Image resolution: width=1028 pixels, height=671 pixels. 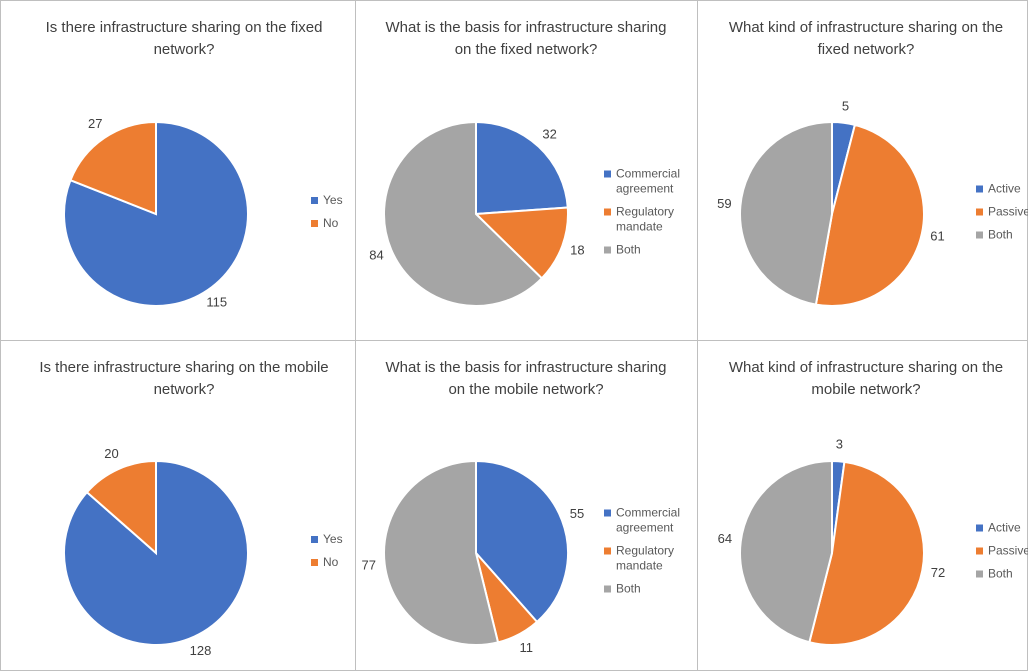 I want to click on data-label: 115, so click(x=216, y=302).